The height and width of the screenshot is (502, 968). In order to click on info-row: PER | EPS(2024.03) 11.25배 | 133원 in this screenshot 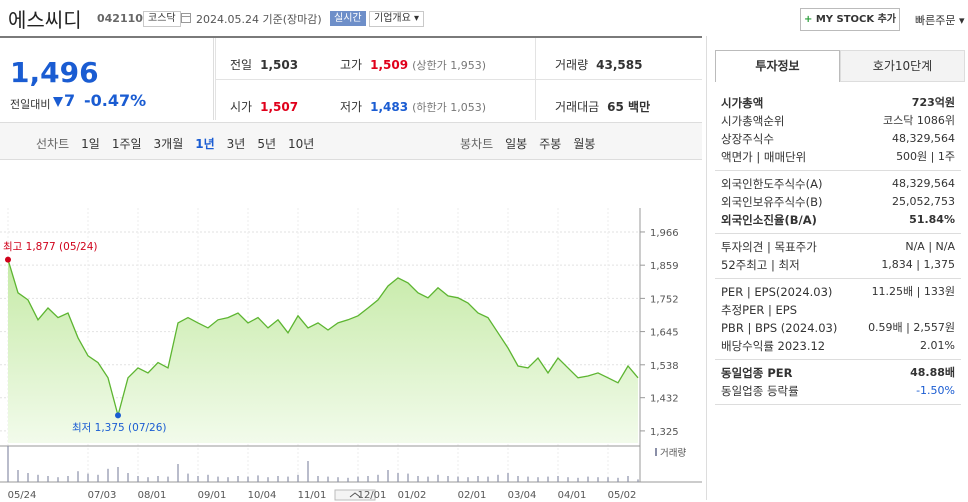, I will do `click(838, 292)`.